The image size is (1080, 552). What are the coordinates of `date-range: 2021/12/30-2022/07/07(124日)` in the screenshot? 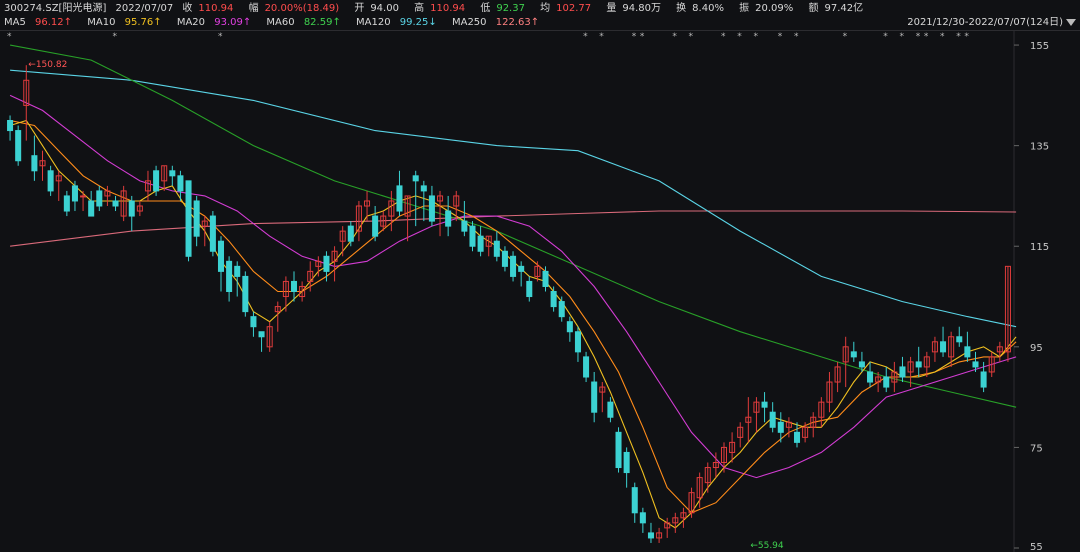 It's located at (991, 23).